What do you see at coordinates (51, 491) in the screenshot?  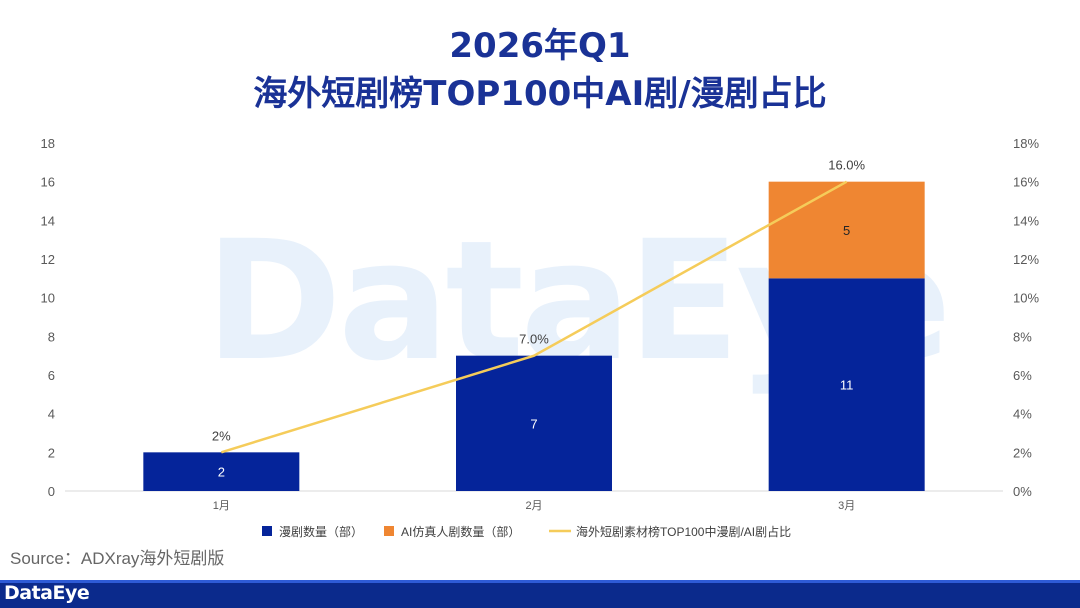 I see `y-left-tick-label: 0` at bounding box center [51, 491].